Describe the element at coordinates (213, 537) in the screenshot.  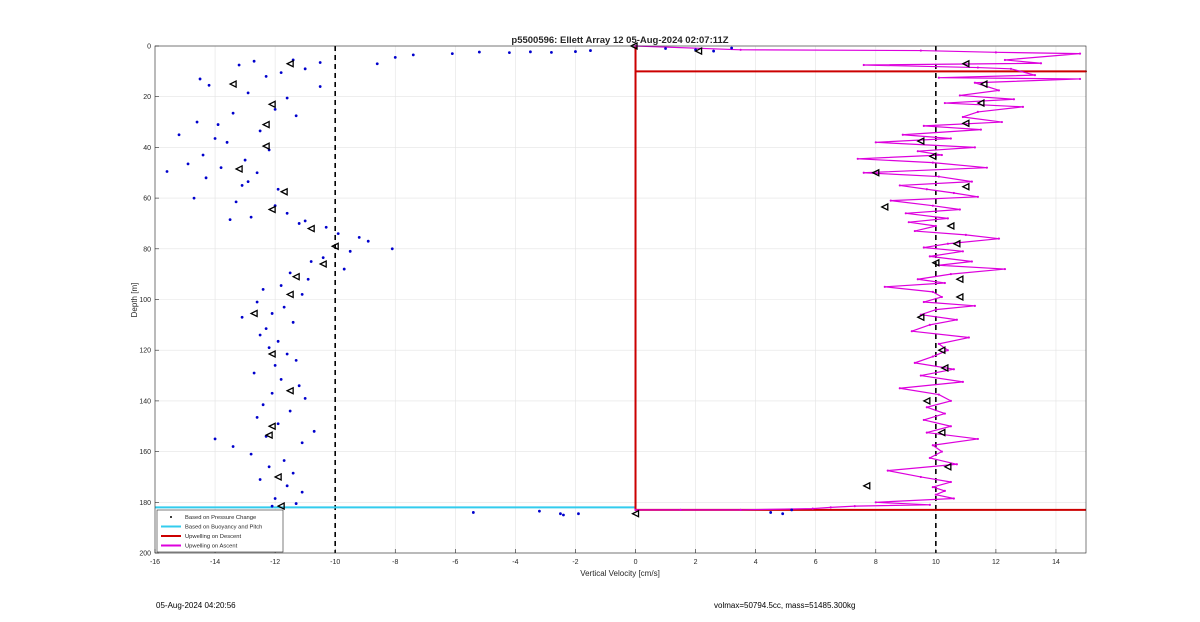
I see `legend-label: Upwelling on Descent` at that location.